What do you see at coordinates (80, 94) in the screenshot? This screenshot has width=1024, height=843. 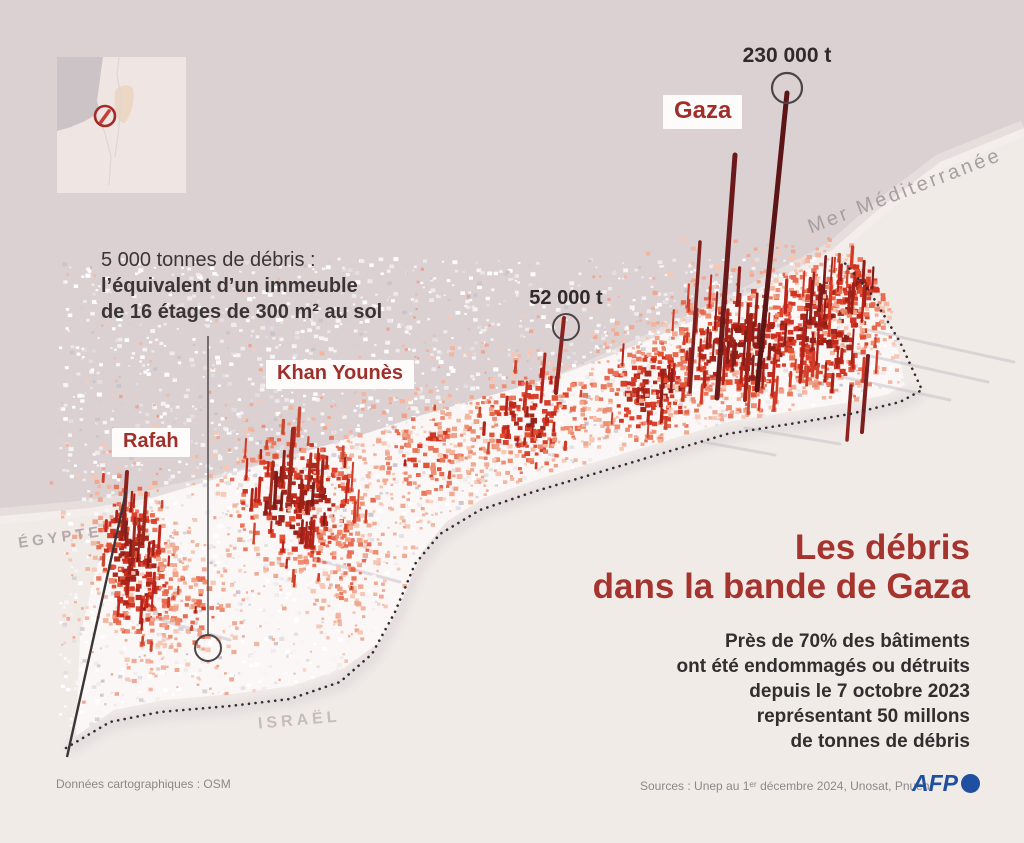 I see `inset-sea` at bounding box center [80, 94].